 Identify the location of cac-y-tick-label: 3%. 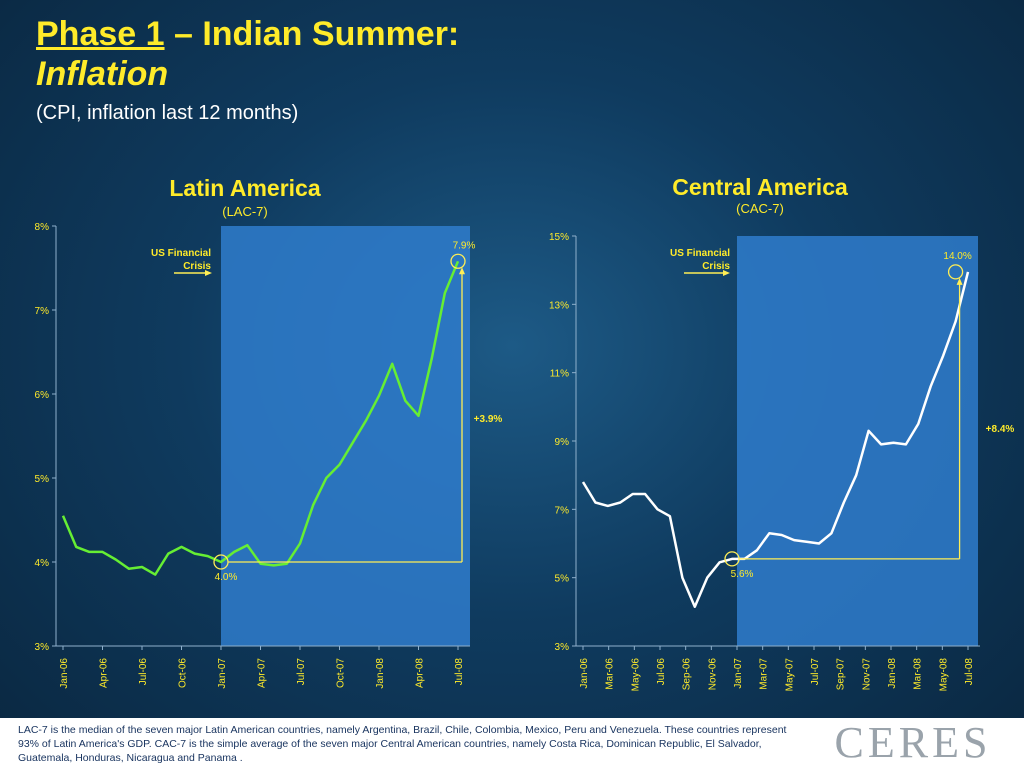
(562, 647).